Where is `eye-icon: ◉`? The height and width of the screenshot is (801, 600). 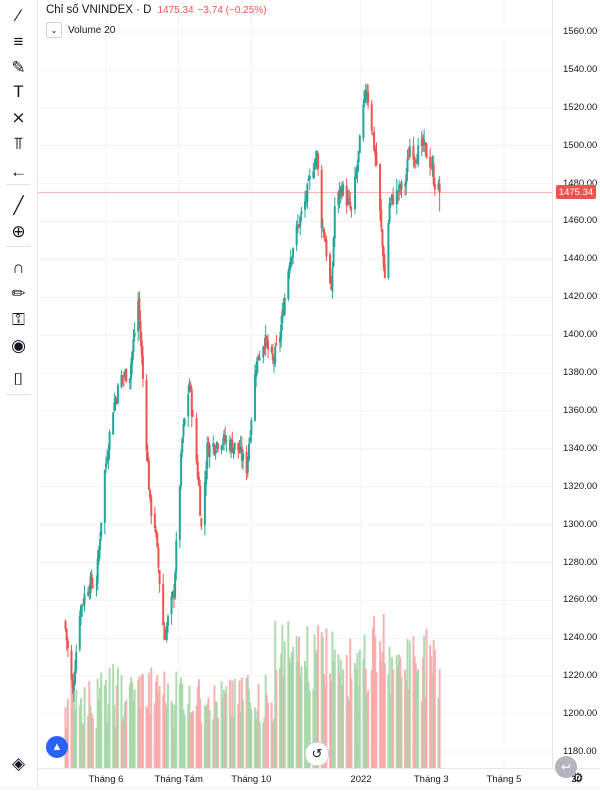
eye-icon: ◉ is located at coordinates (18, 345).